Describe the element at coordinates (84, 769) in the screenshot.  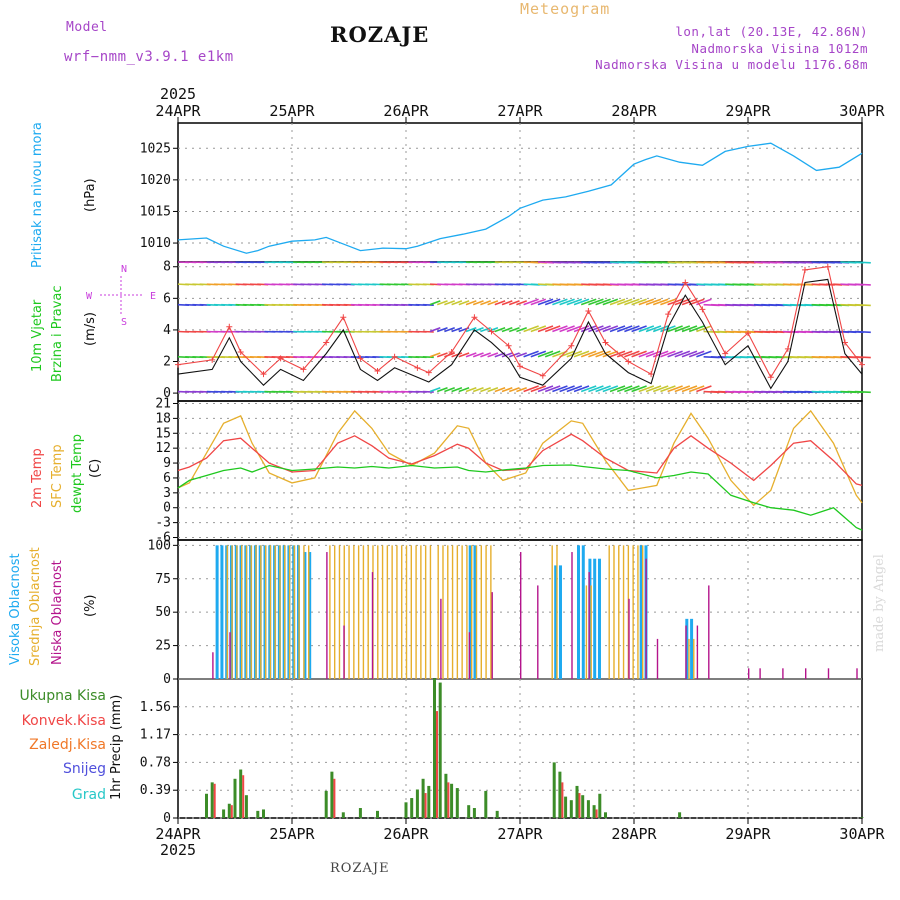
I see `precip-legend-3: Snijeg` at that location.